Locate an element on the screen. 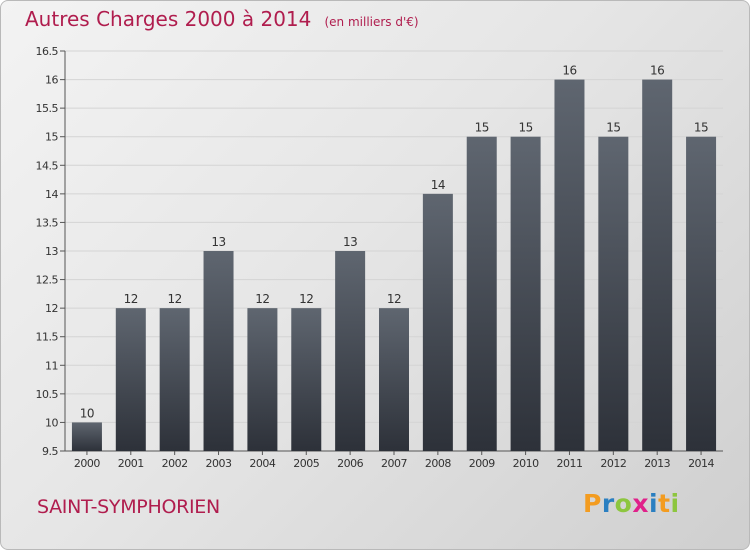 This screenshot has width=750, height=550. chart-unit-text: (en milliers d'€) is located at coordinates (371, 22).